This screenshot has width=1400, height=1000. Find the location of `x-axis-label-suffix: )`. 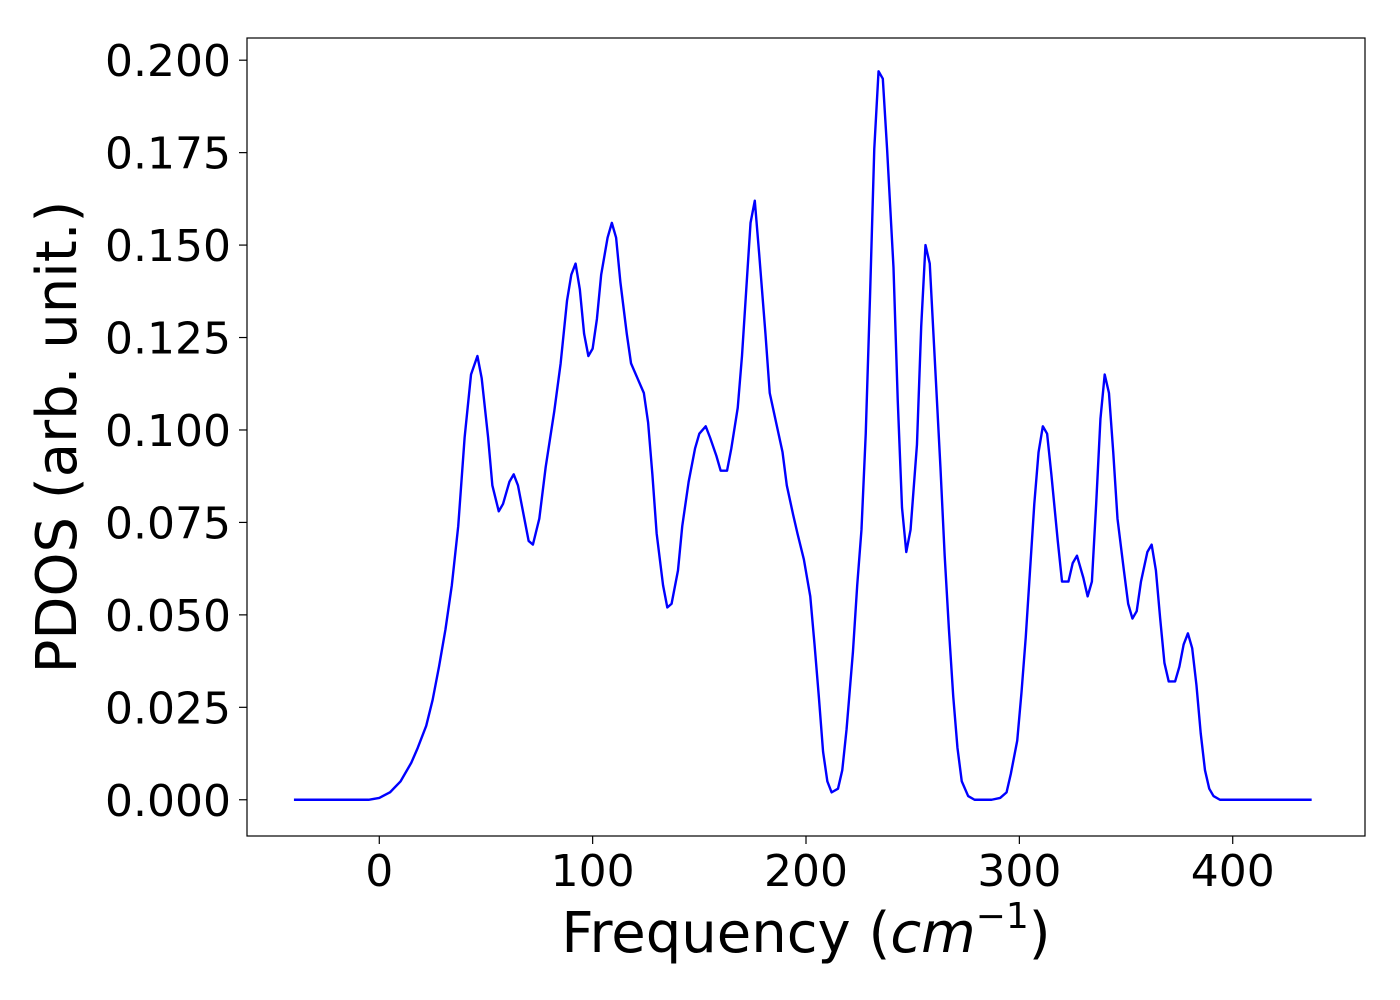

x-axis-label-suffix: ) is located at coordinates (1040, 933).